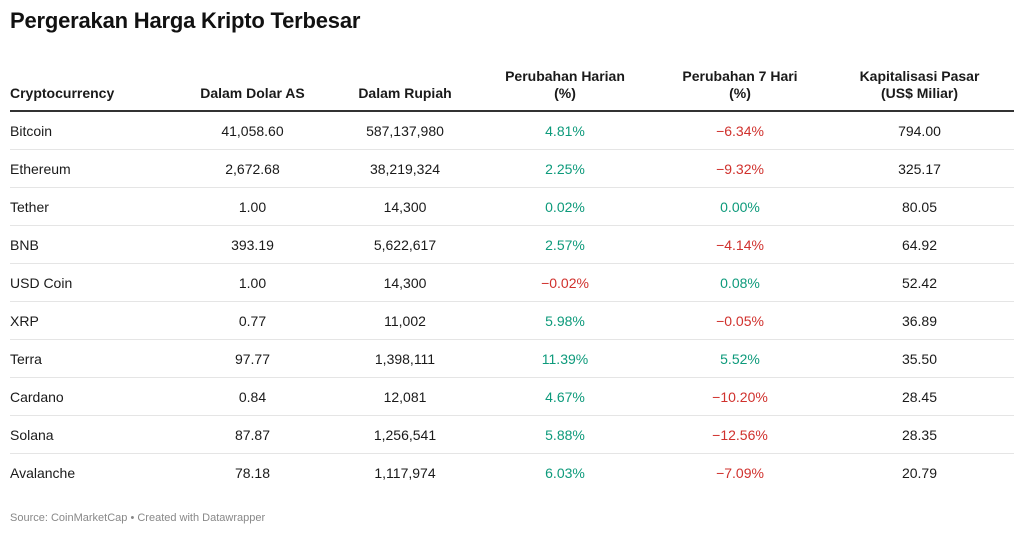  What do you see at coordinates (185, 20) in the screenshot?
I see `page-title: Pergerakan Harga Kripto Terbesar` at bounding box center [185, 20].